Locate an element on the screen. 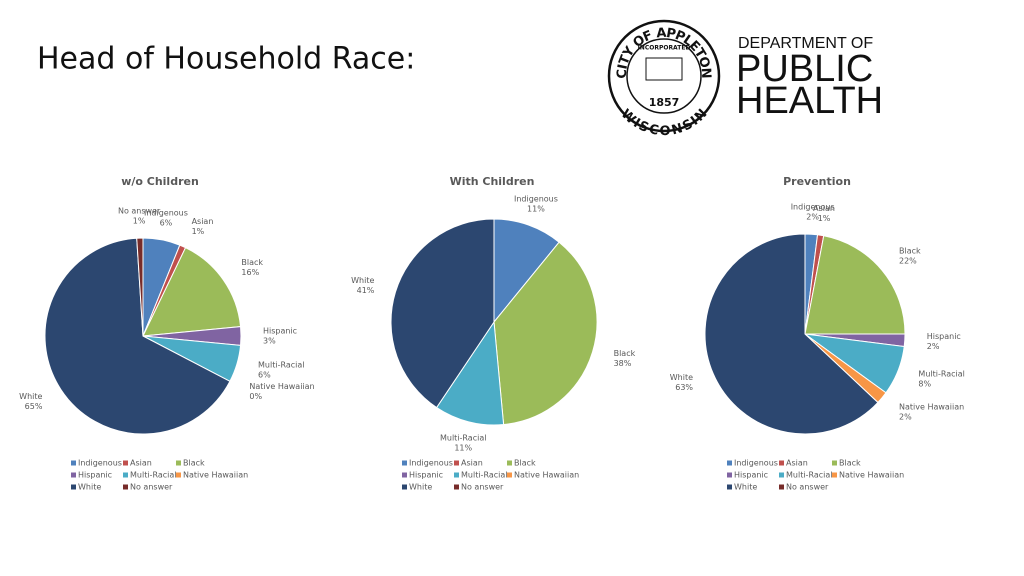  logo-public: PUBLIC is located at coordinates (804, 69).